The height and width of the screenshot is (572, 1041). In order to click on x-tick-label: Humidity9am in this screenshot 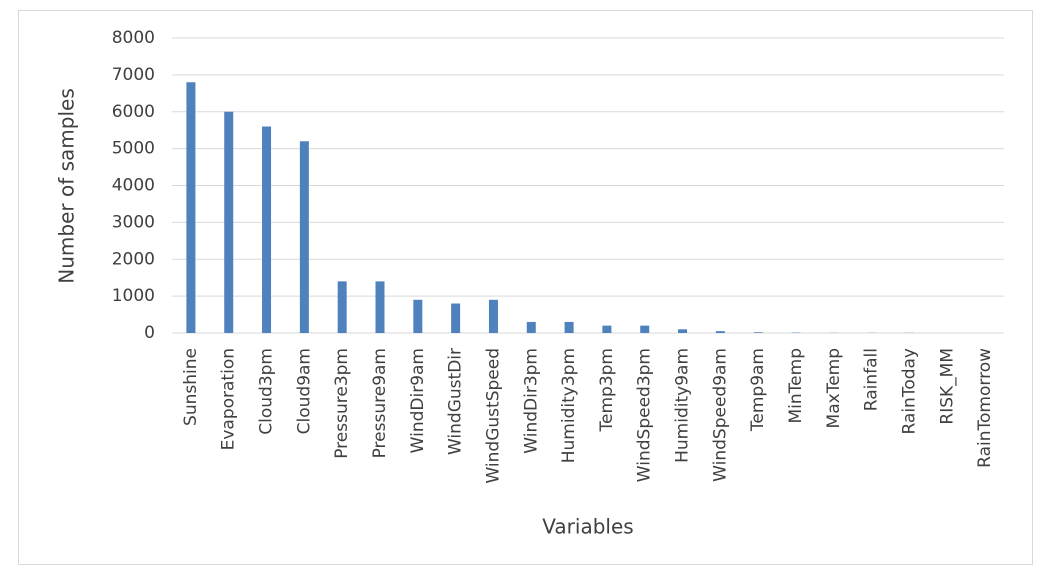, I will do `click(683, 405)`.